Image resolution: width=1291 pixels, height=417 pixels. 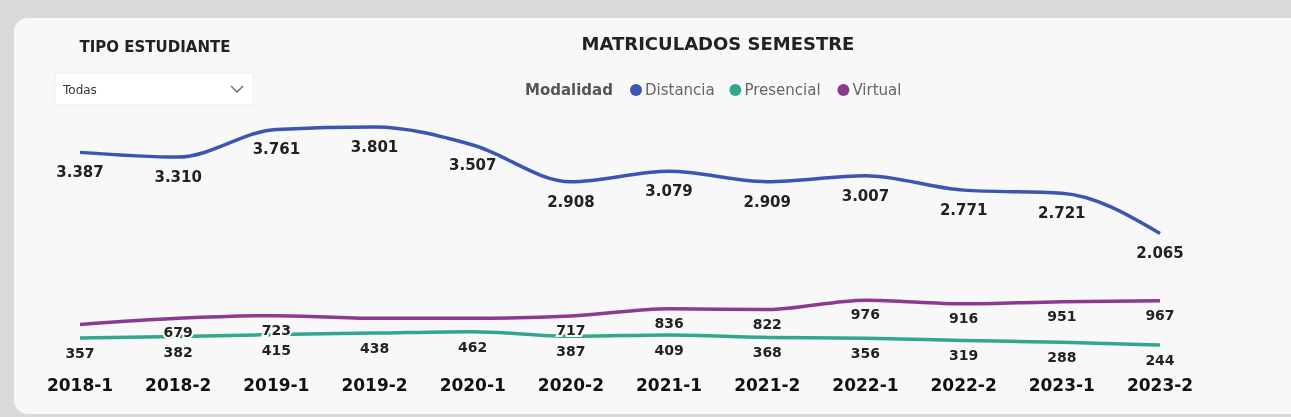 What do you see at coordinates (767, 352) in the screenshot?
I see `data-label: 368` at bounding box center [767, 352].